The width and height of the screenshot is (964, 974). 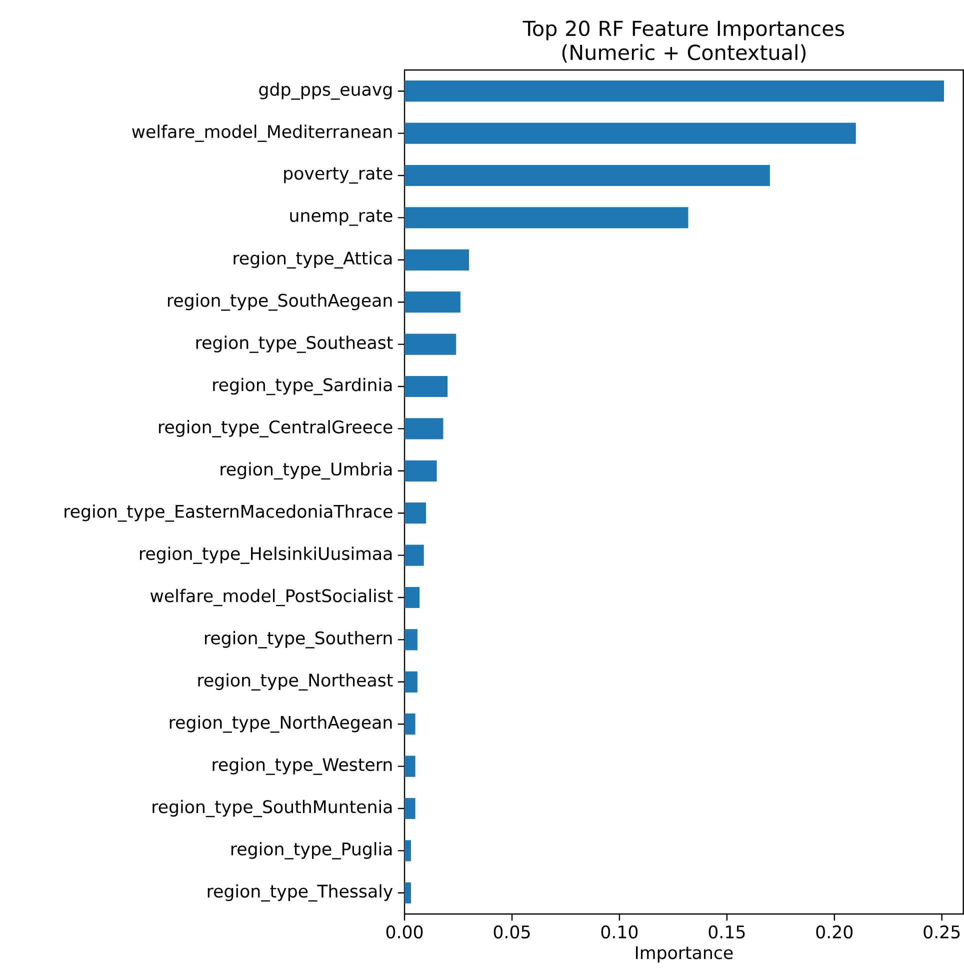 I want to click on x-tick-label: 0.15, so click(x=726, y=931).